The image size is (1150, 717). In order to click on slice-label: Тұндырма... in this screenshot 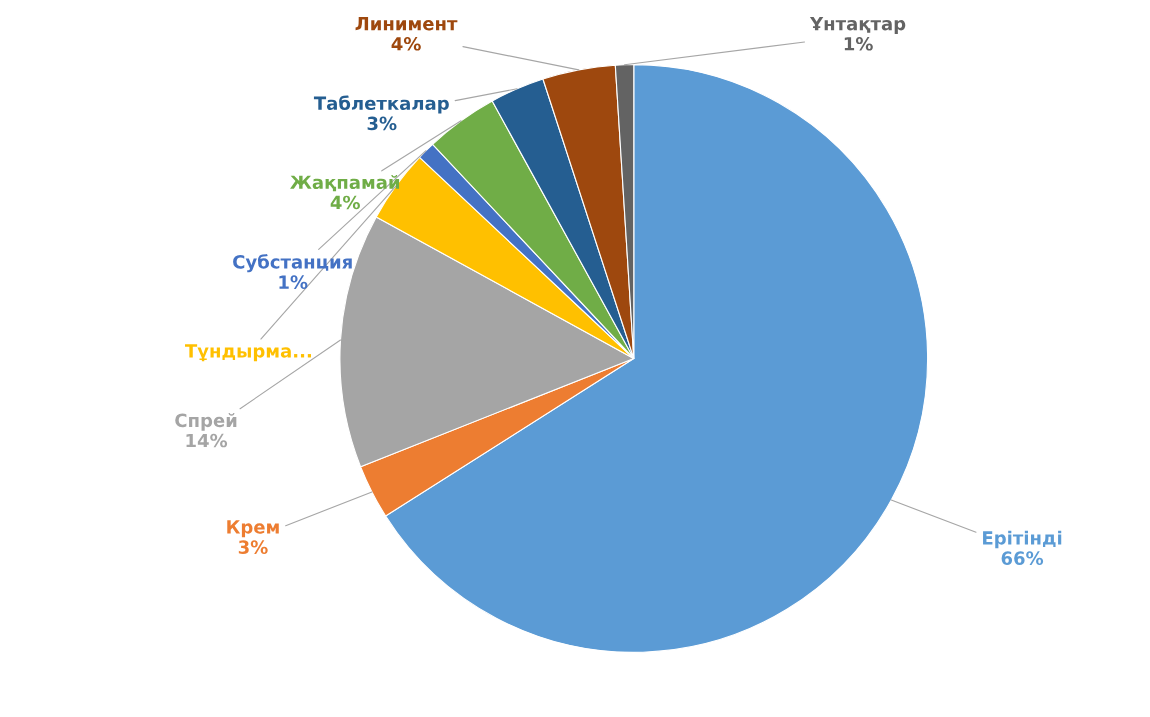, I will do `click(248, 353)`.